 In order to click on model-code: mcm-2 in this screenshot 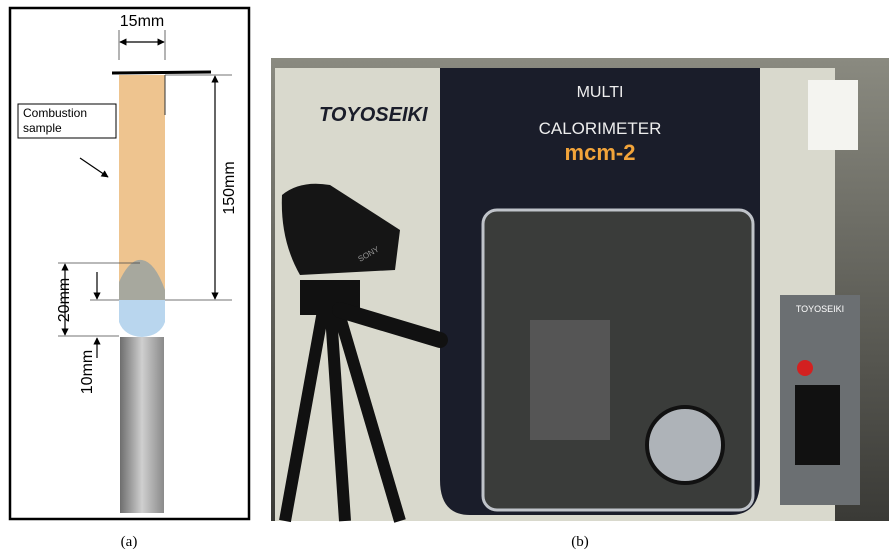, I will do `click(600, 152)`.